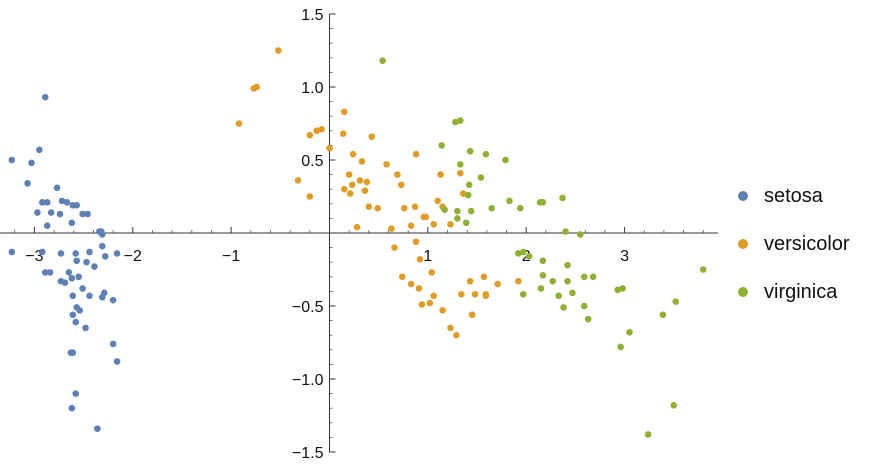 The width and height of the screenshot is (896, 470). I want to click on legend-item-setosa: setosa, so click(813, 196).